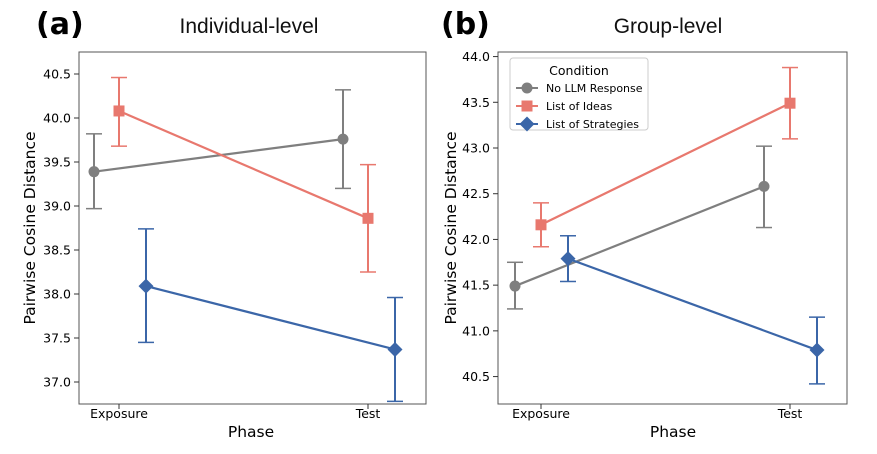  Describe the element at coordinates (476, 330) in the screenshot. I see `y-tick-label: 41.0` at that location.